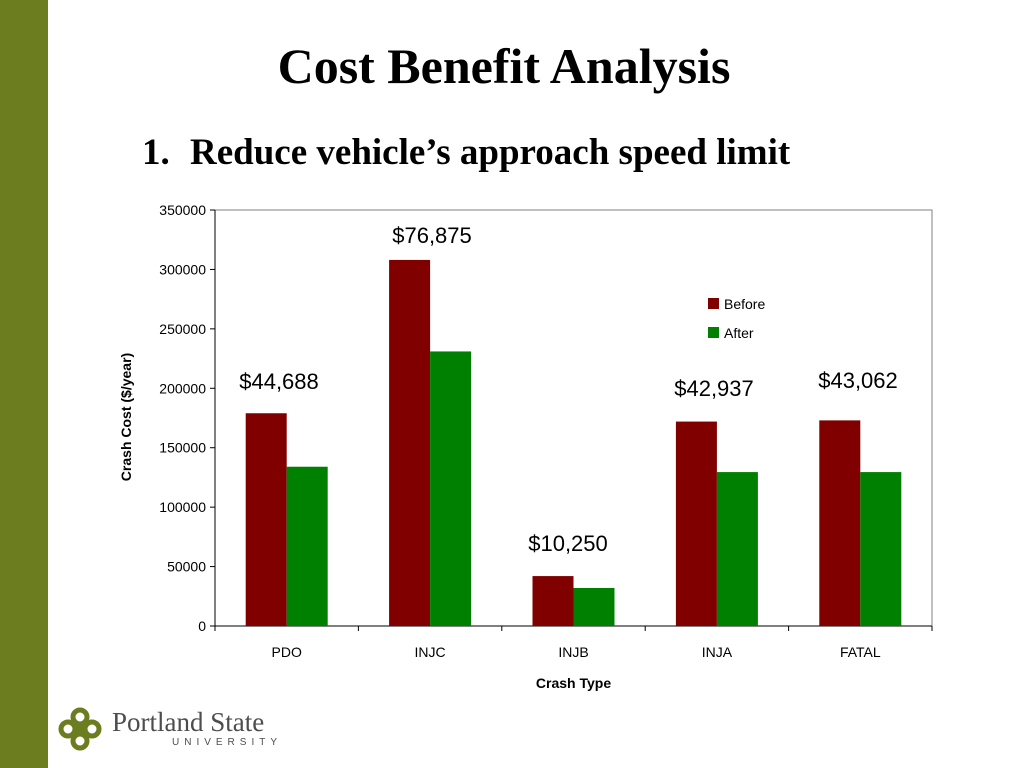  What do you see at coordinates (860, 652) in the screenshot?
I see `x-tick-label: FATAL` at bounding box center [860, 652].